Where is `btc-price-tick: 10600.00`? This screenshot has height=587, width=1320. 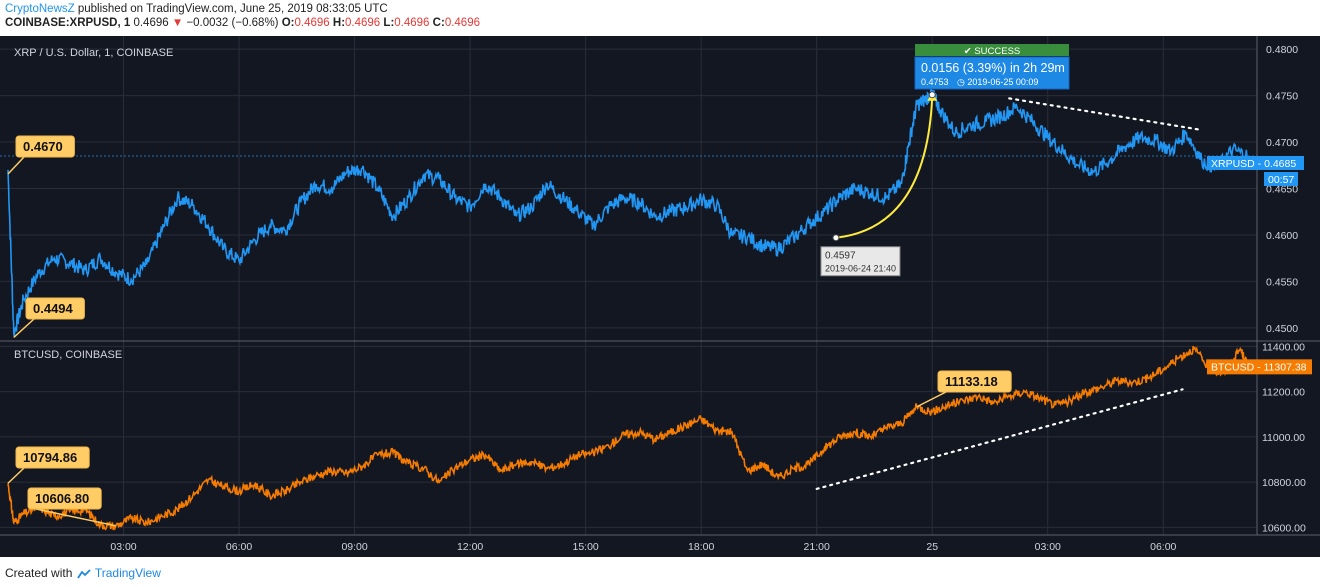
btc-price-tick: 10600.00 is located at coordinates (1284, 528).